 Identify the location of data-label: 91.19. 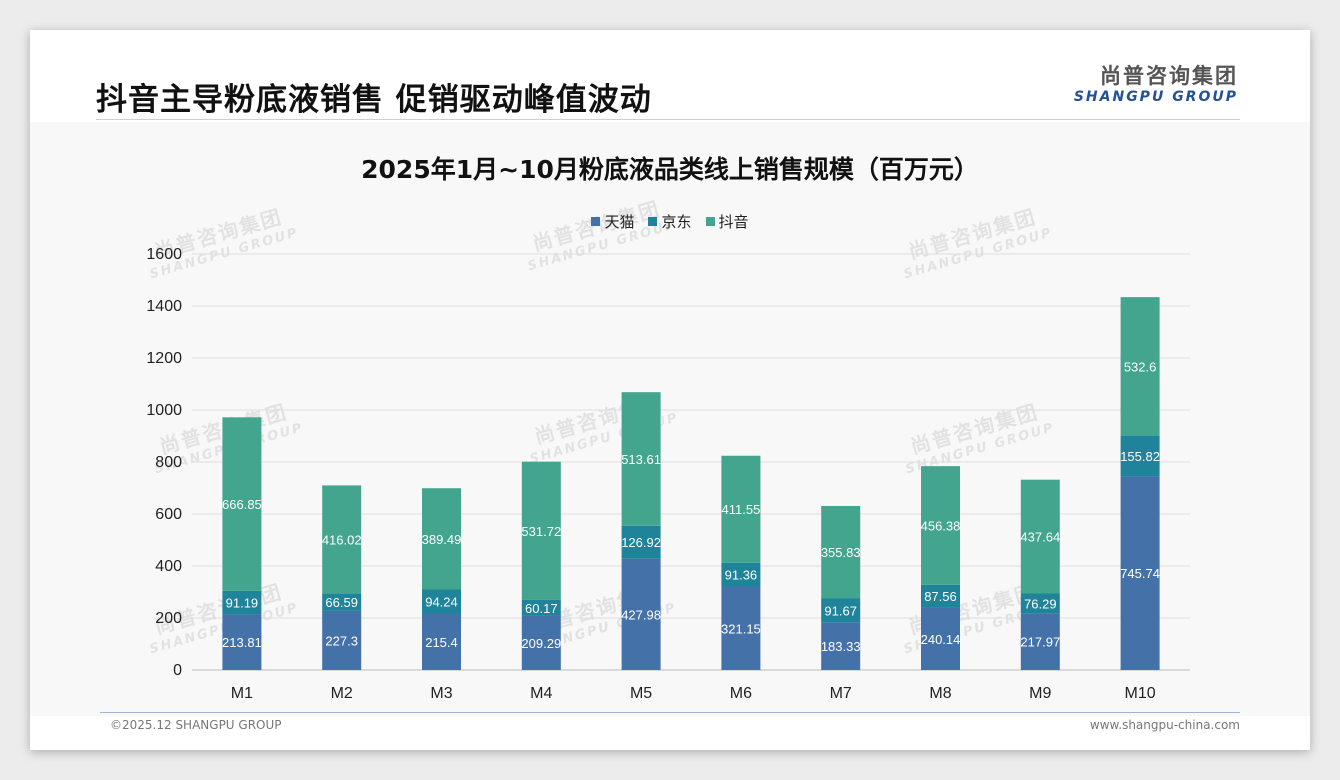
(242, 603).